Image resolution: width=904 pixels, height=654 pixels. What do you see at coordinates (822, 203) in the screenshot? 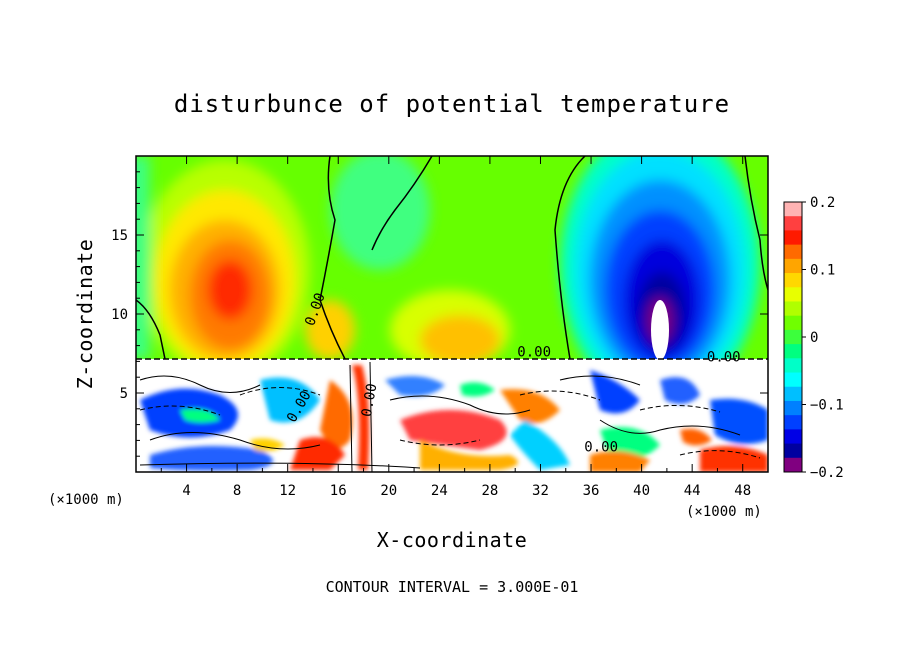
I see `colorbar-tick-label: 0.2` at bounding box center [822, 203].